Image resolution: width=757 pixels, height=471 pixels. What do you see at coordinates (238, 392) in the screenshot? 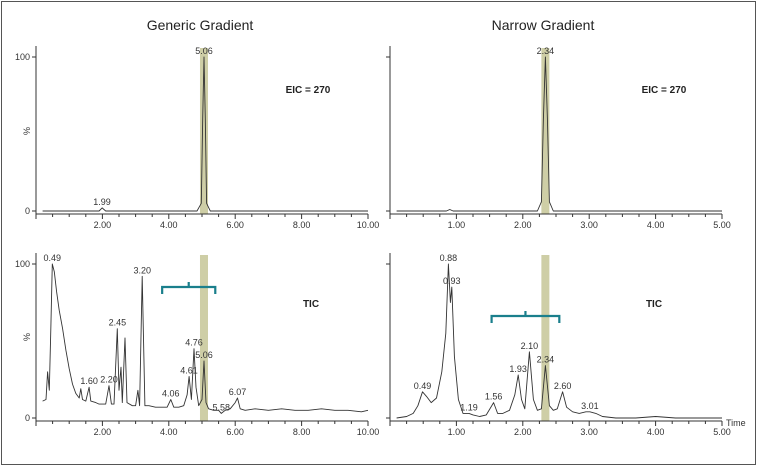
I see `peak-label: 6.07` at bounding box center [238, 392].